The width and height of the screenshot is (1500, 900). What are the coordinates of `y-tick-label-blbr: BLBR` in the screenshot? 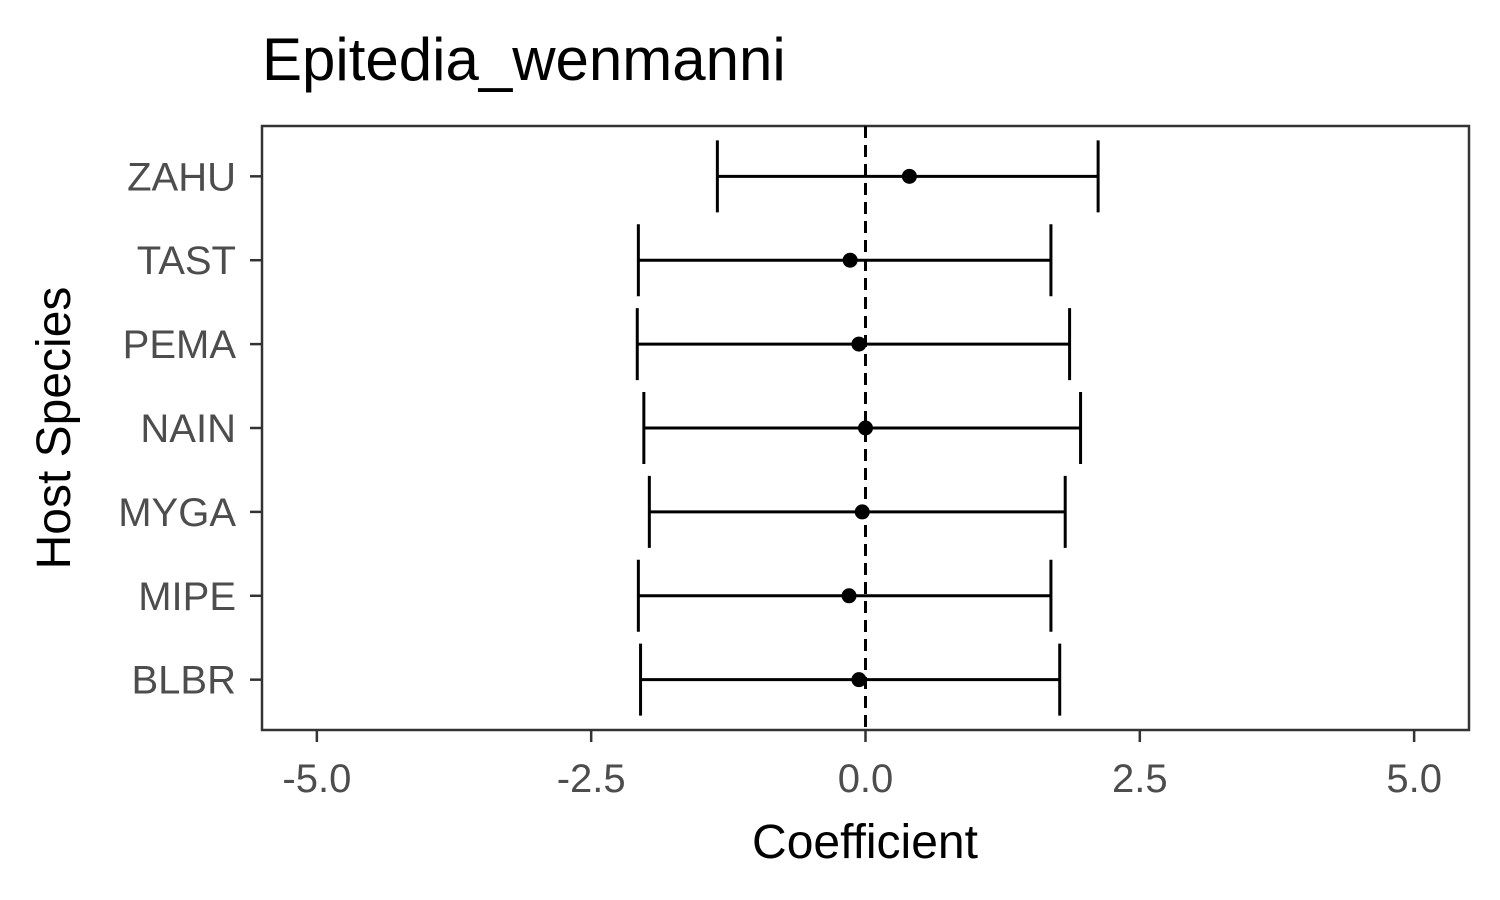 It's located at (184, 681).